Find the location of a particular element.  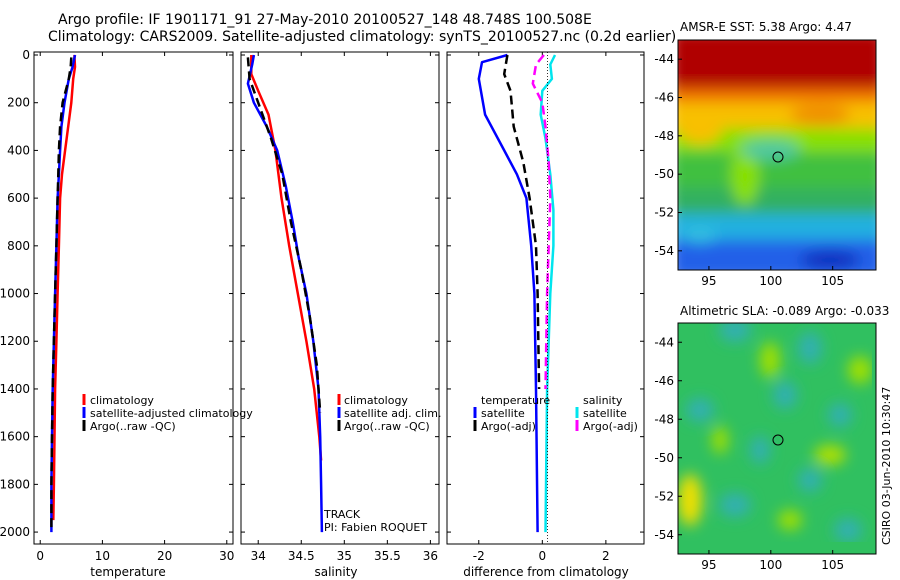

track-annotation: TRACK is located at coordinates (342, 514).